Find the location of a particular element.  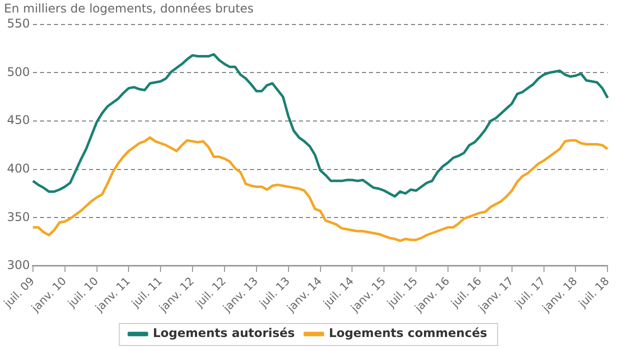

y-tick-label: 550 is located at coordinates (18, 23).